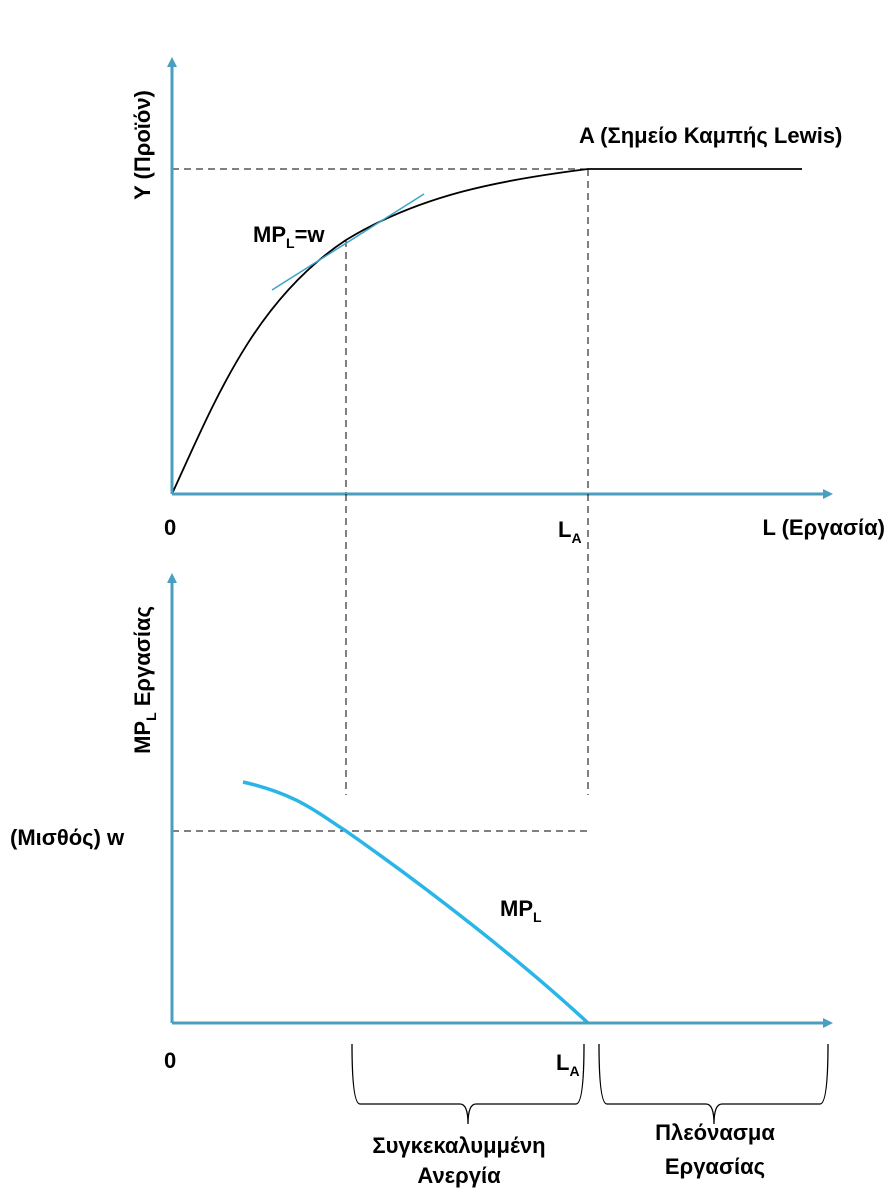 Image resolution: width=892 pixels, height=1194 pixels. Describe the element at coordinates (269, 234) in the screenshot. I see `tangent-label-main: MP` at that location.